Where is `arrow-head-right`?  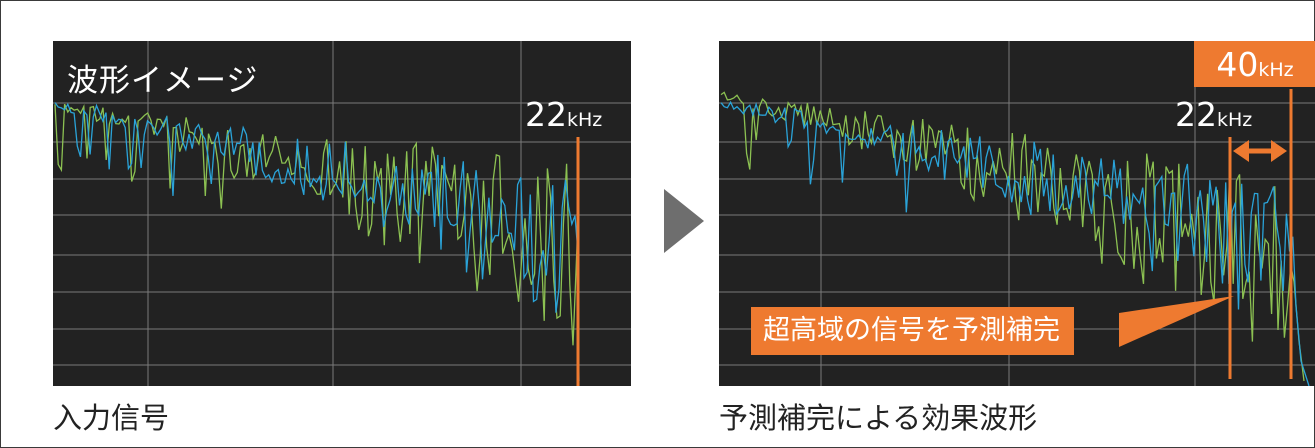 arrow-head-right is located at coordinates (1279, 151).